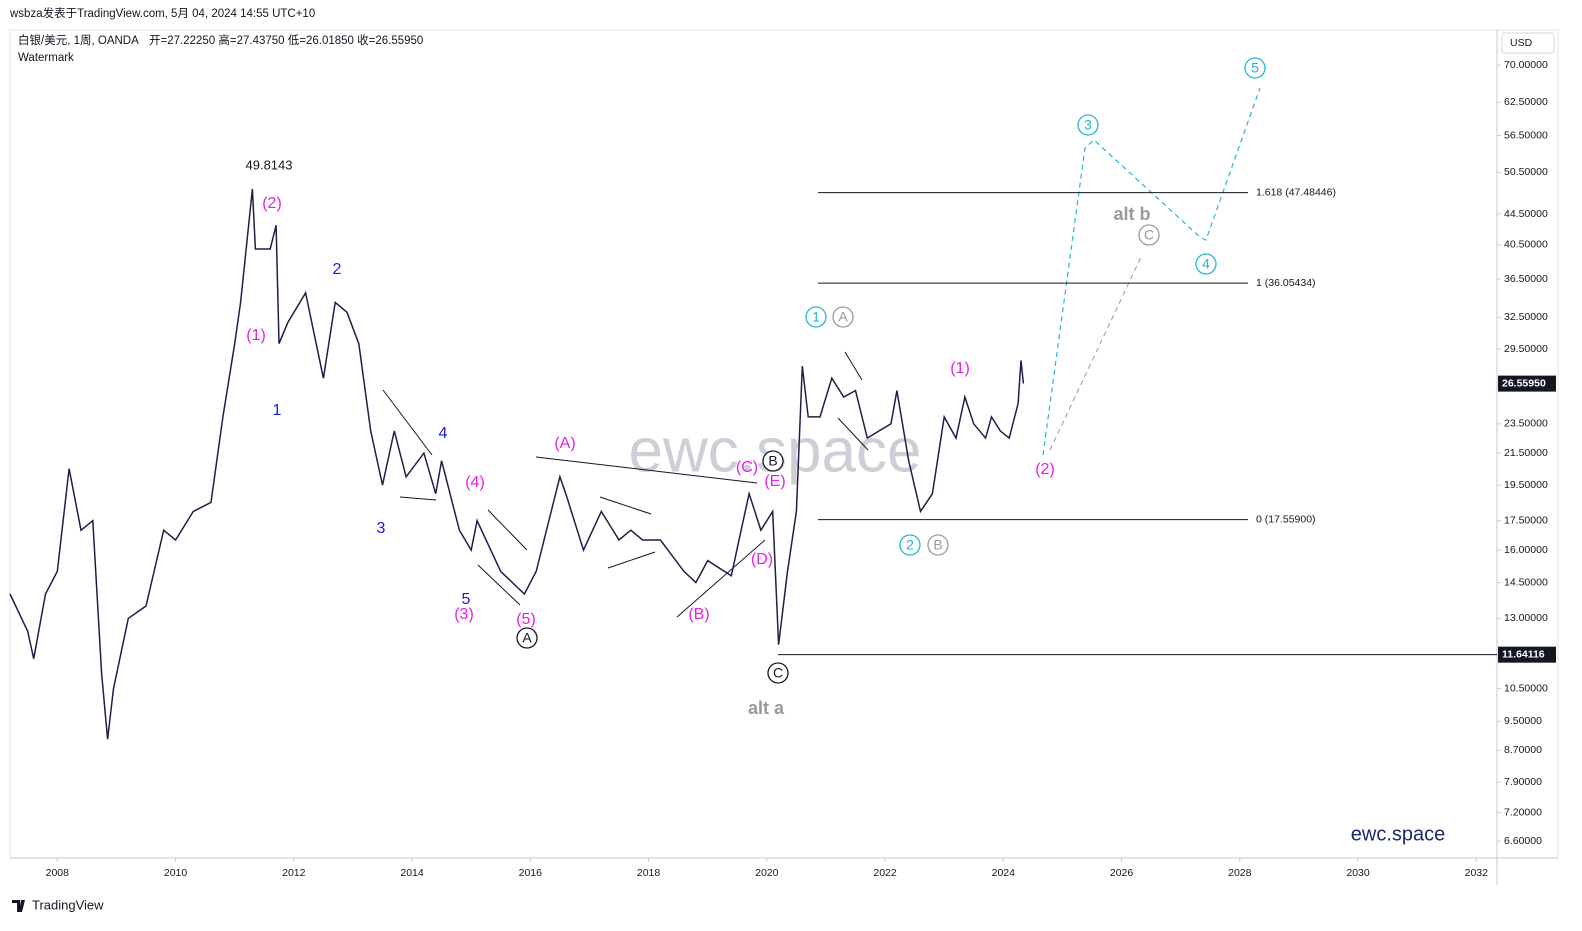 This screenshot has width=1582, height=931. Describe the element at coordinates (649, 873) in the screenshot. I see `x-tick-label: 2018` at that location.